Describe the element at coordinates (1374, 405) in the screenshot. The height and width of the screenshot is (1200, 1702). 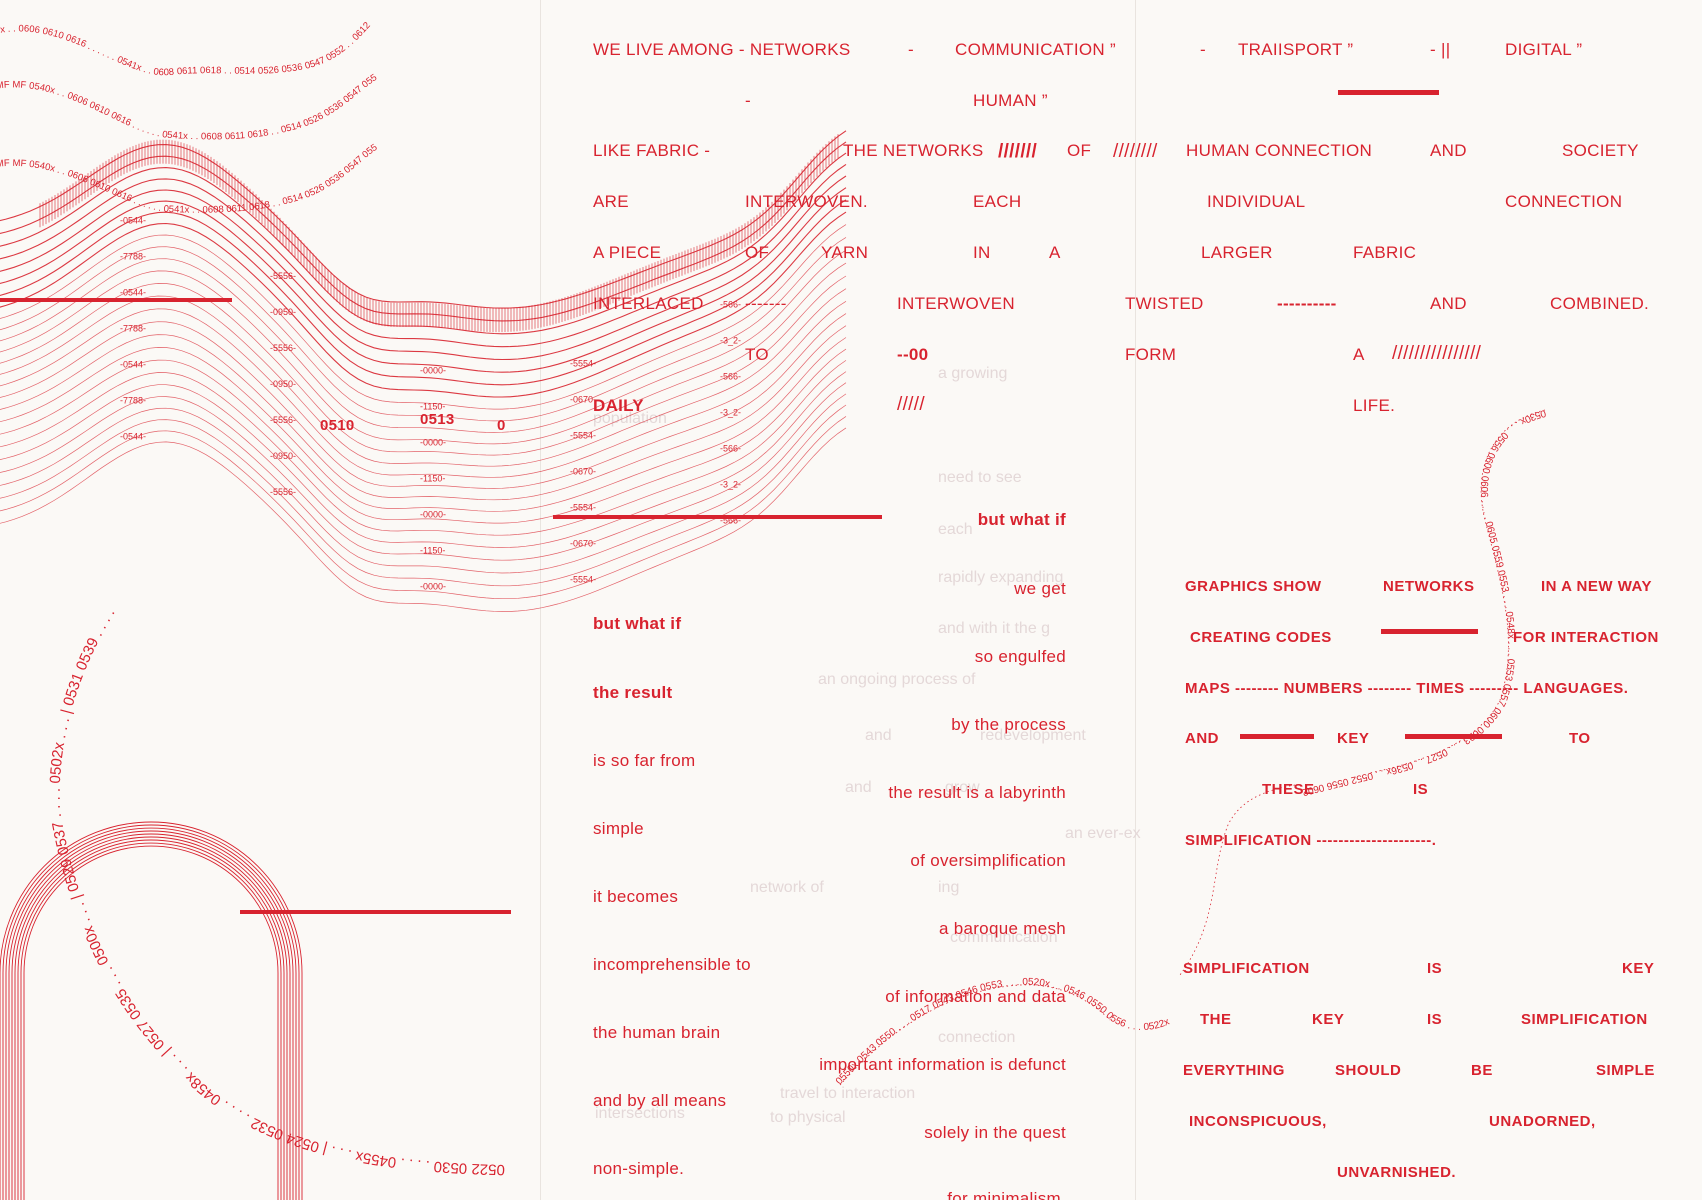
I see `manifesto-text: LIFE.` at that location.